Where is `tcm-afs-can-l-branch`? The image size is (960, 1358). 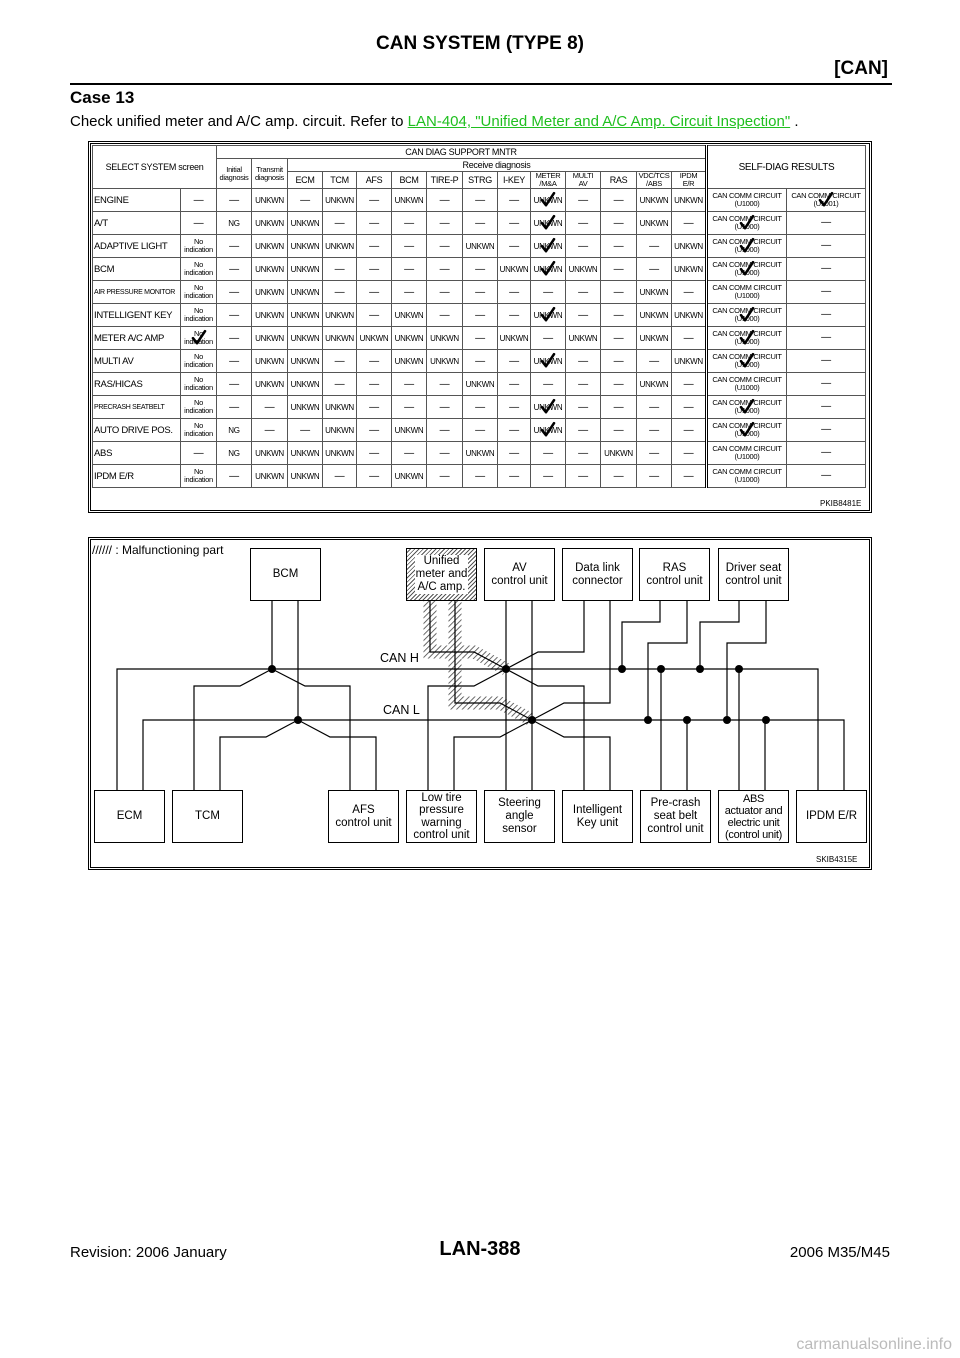 tcm-afs-can-l-branch is located at coordinates (298, 754).